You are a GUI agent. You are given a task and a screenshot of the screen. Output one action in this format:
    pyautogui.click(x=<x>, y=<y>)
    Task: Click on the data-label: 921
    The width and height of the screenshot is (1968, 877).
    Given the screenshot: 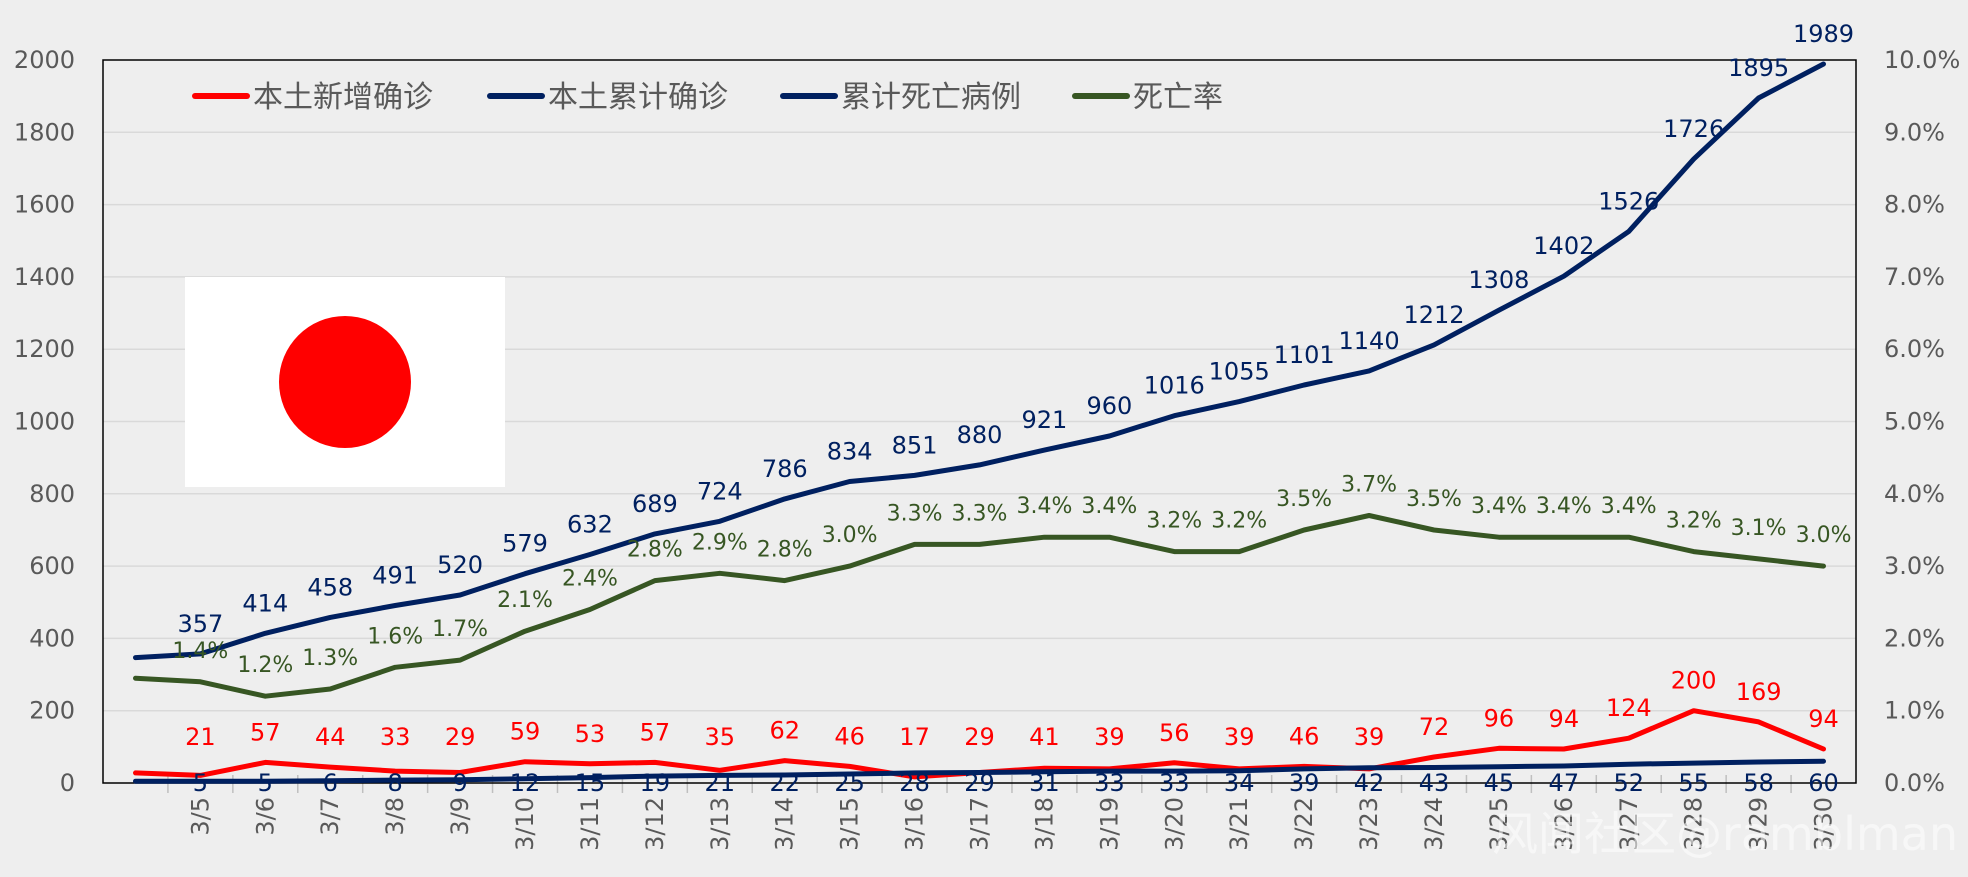 What is the action you would take?
    pyautogui.click(x=1045, y=420)
    